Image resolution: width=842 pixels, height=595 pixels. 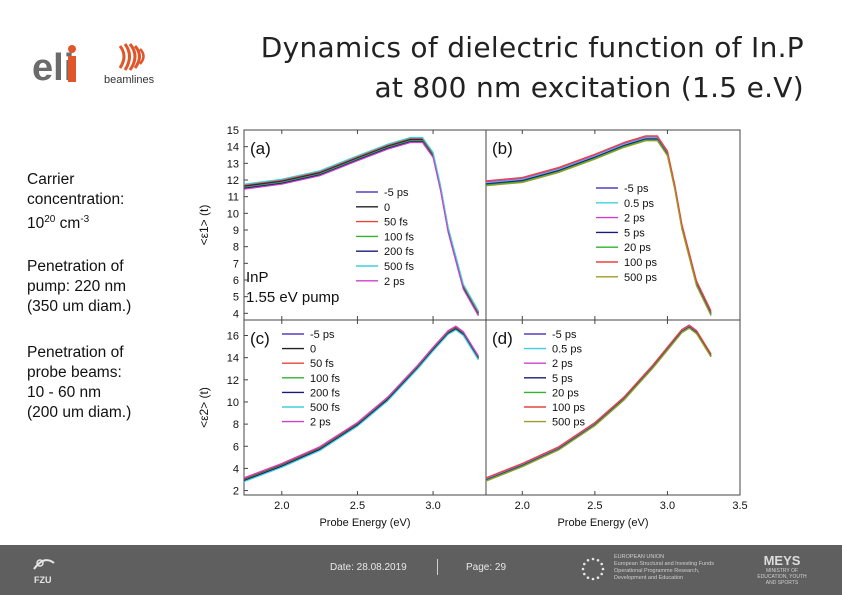 I want to click on probe-note-line3: 10 - 60 nm, so click(x=64, y=392).